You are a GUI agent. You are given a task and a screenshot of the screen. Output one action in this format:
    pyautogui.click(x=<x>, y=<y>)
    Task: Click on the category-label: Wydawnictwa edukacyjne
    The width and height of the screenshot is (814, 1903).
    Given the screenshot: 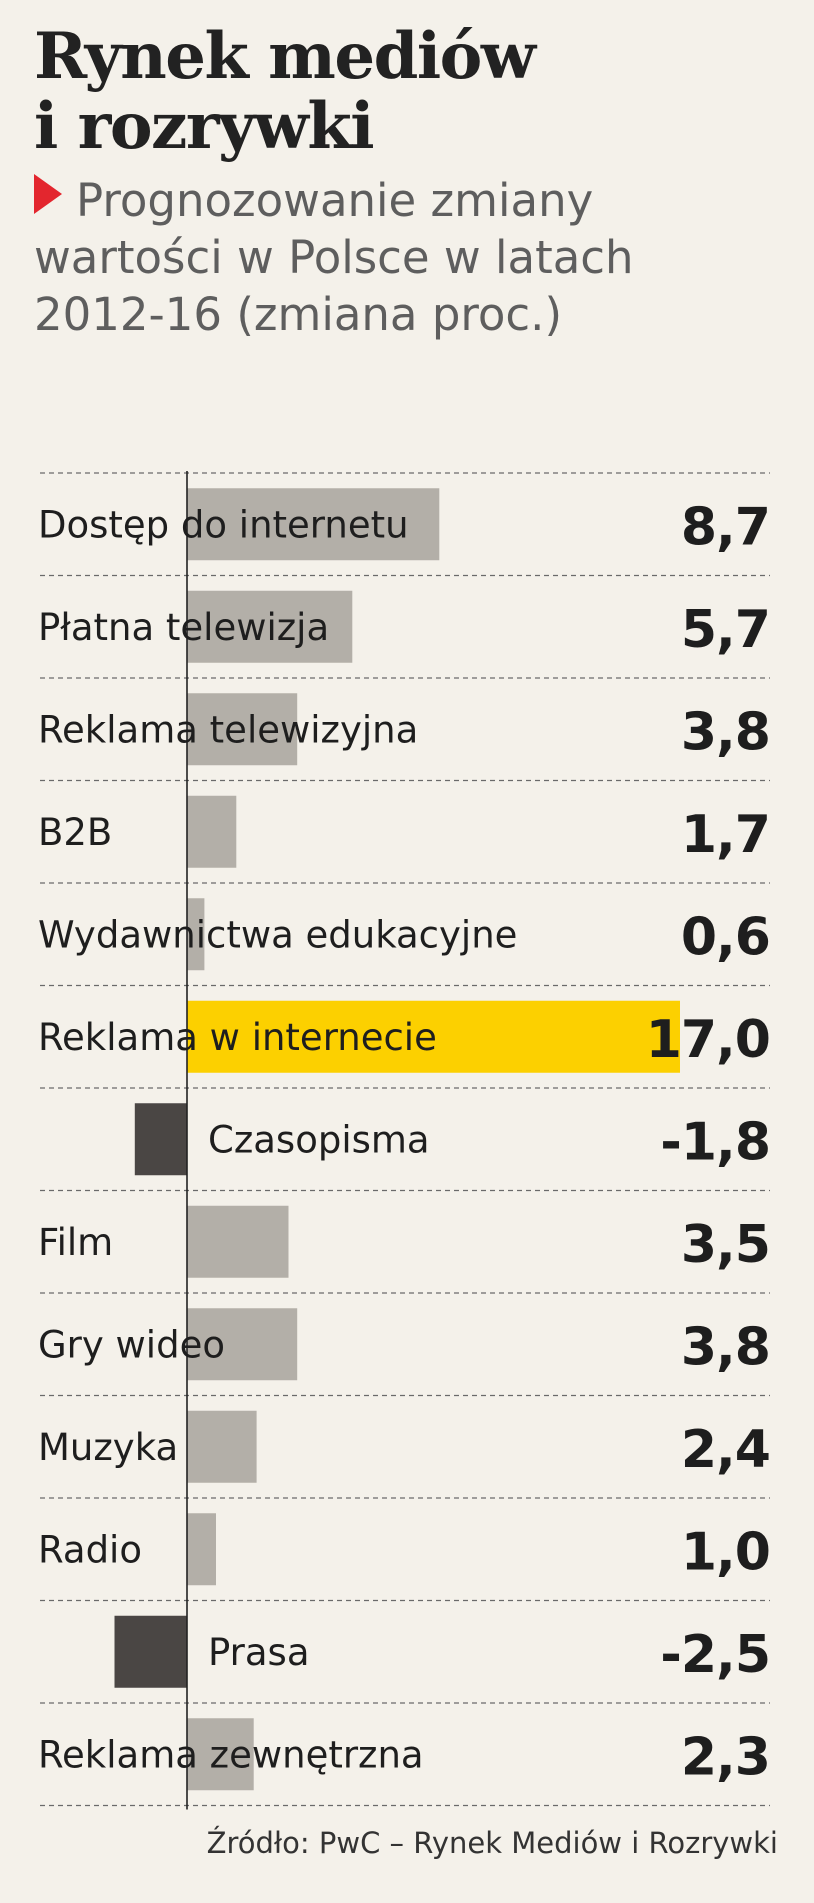 What is the action you would take?
    pyautogui.click(x=277, y=934)
    